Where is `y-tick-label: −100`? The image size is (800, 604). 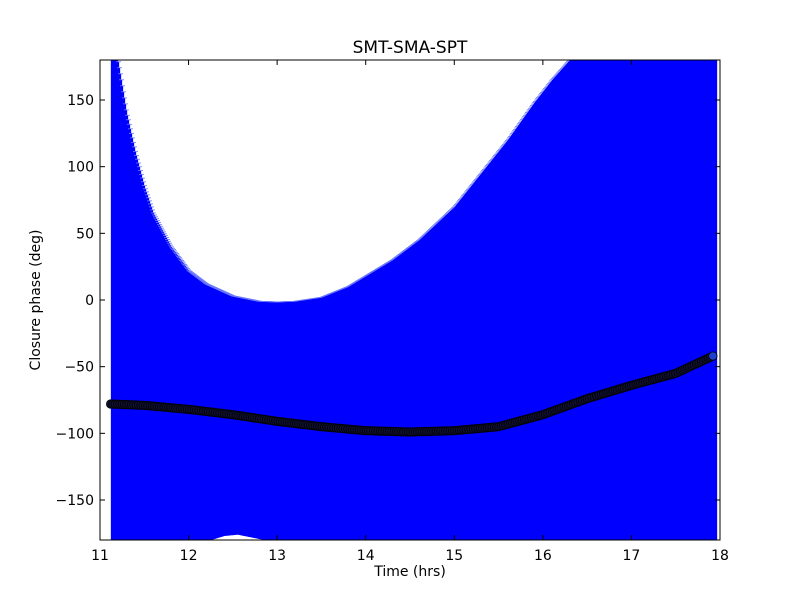
y-tick-label: −100 is located at coordinates (75, 434).